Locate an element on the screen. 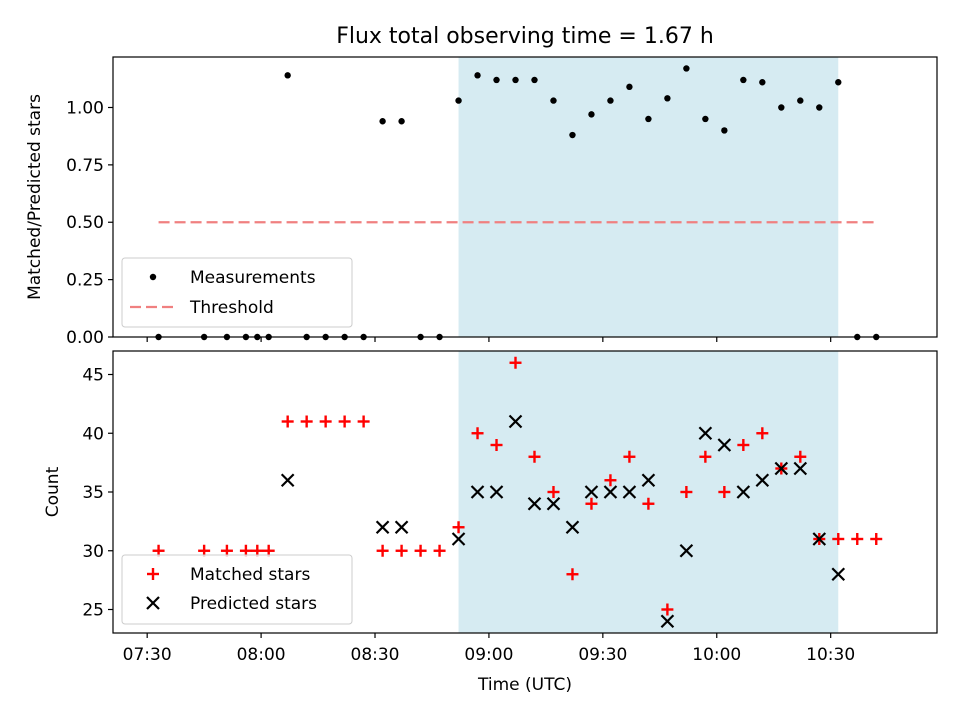 The image size is (960, 724). bottom-legend: Matched stars Predicted stars is located at coordinates (237, 589).